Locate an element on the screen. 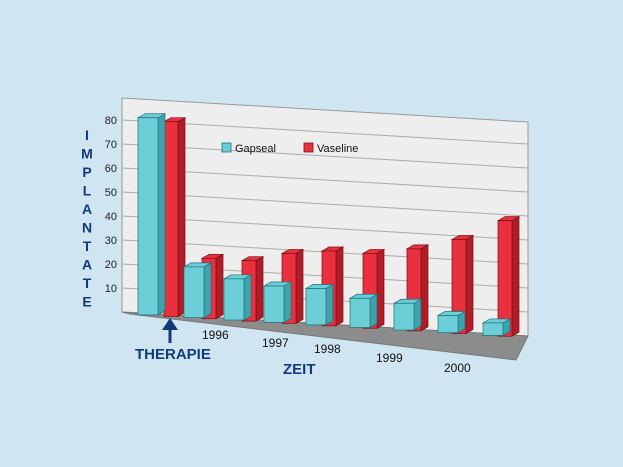 The height and width of the screenshot is (467, 623). legend-swatch-vaseline is located at coordinates (308, 147).